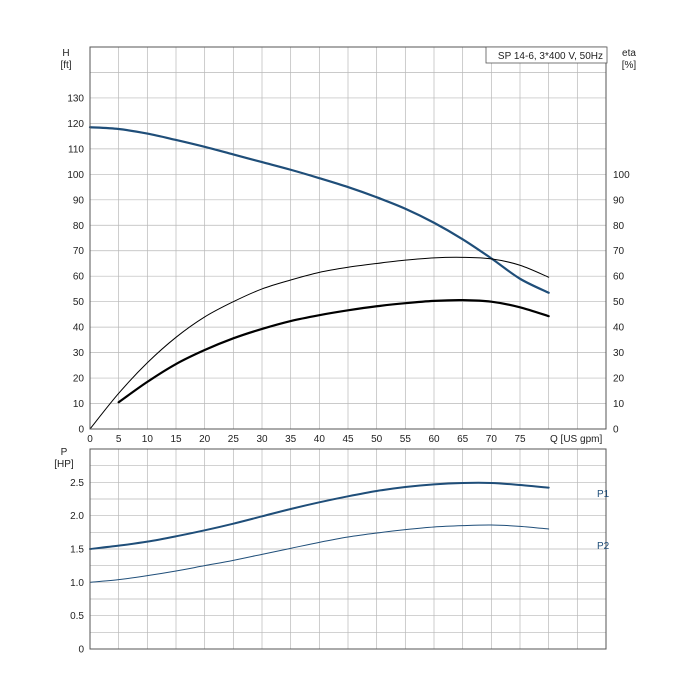  What do you see at coordinates (176, 439) in the screenshot?
I see `x-tick-label: 15` at bounding box center [176, 439].